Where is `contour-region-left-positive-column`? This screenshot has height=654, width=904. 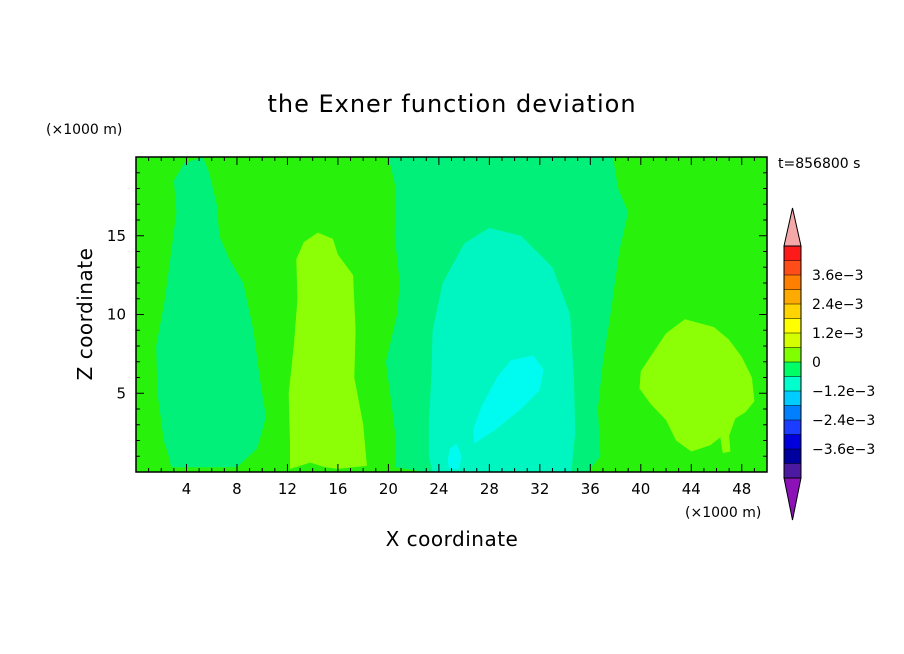
contour-region-left-positive-column is located at coordinates (327, 350).